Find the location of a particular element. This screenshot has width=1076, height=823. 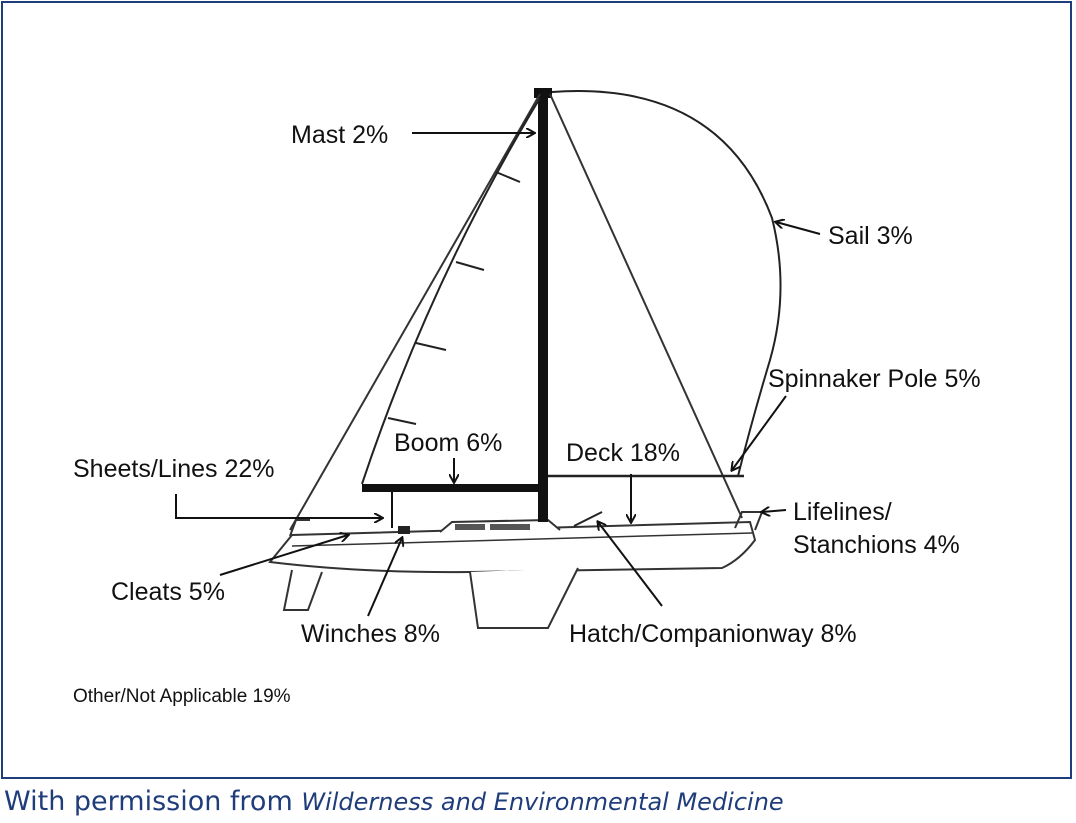

caption-prefix: With permission from is located at coordinates (153, 801).